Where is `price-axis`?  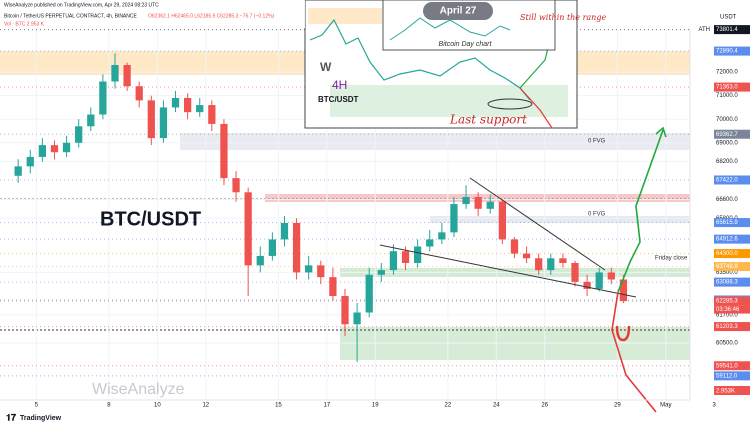
price-axis is located at coordinates (720, 212).